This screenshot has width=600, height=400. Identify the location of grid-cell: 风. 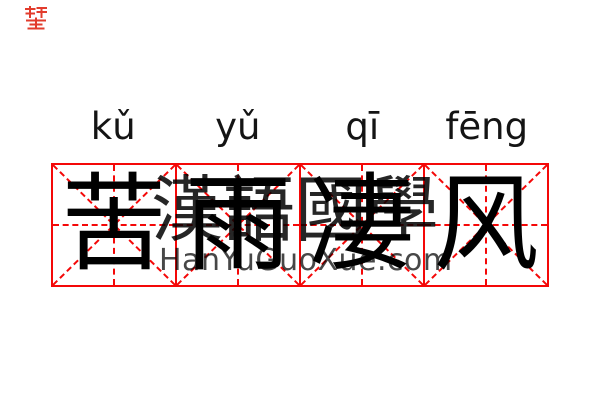
(485, 224).